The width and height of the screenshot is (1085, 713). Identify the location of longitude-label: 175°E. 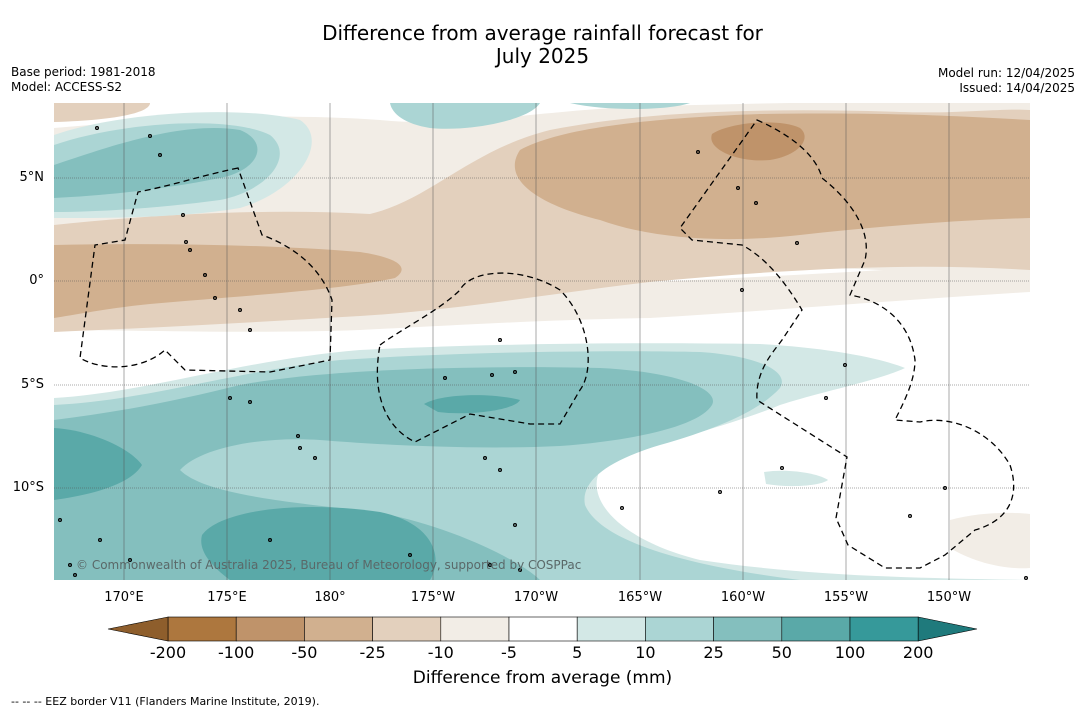
(227, 597).